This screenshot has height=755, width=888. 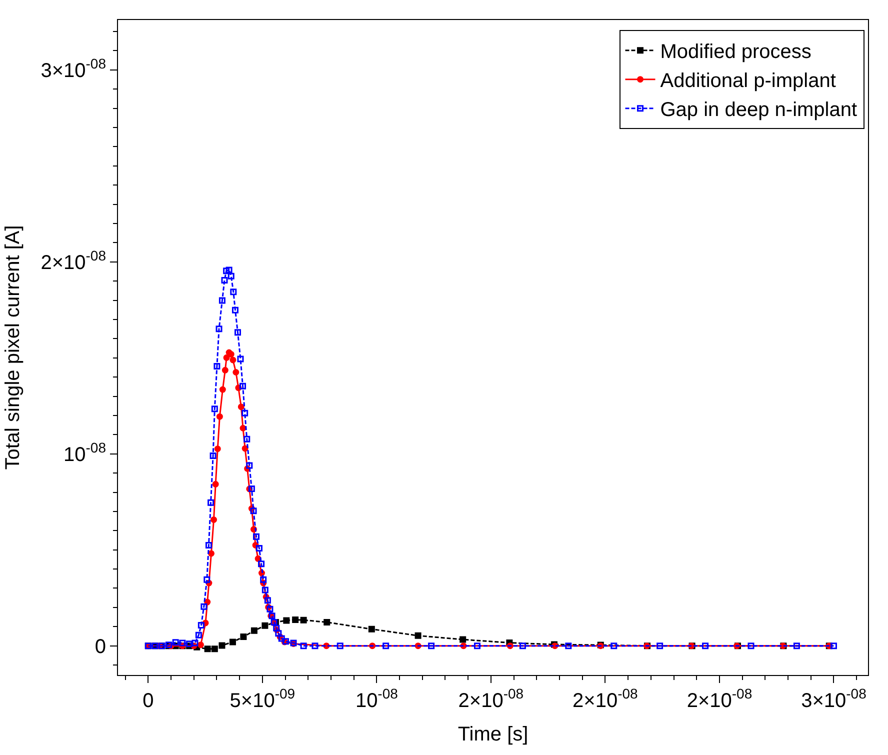 I want to click on legend-label: Additional p-implant, so click(x=748, y=81).